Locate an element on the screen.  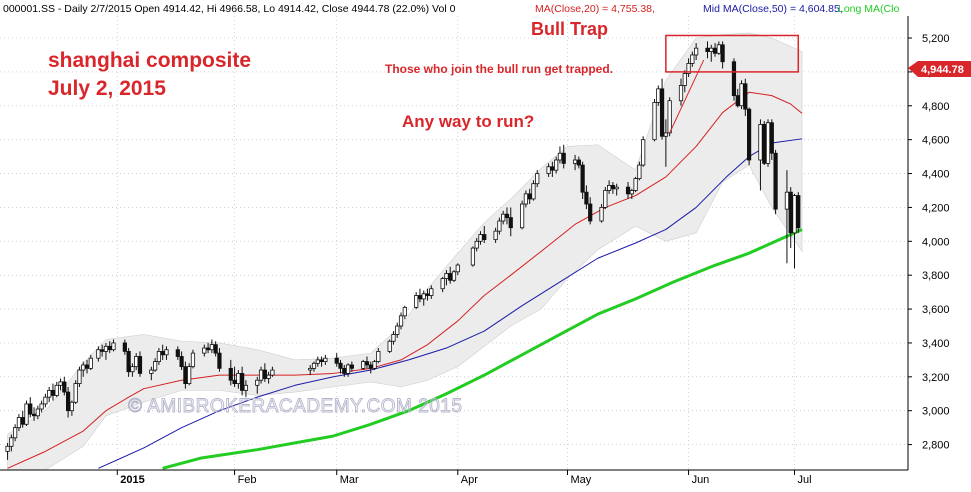
annotation-trapped-note: Those who join the bull run get trapped. is located at coordinates (499, 69).